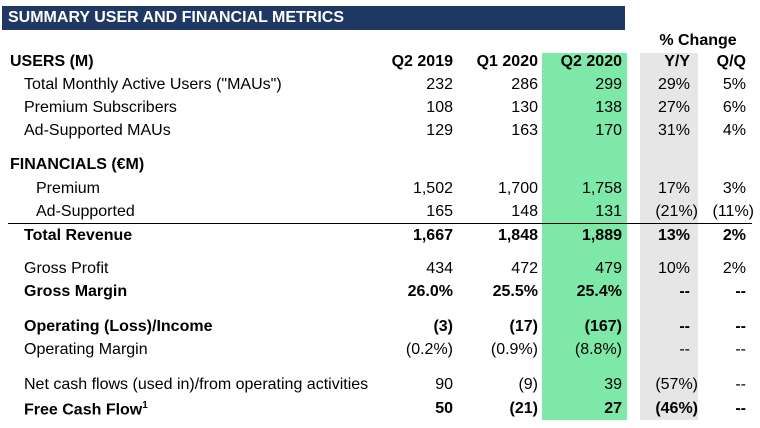 This screenshot has width=760, height=428. What do you see at coordinates (439, 268) in the screenshot?
I see `row-q2-2019: 434` at bounding box center [439, 268].